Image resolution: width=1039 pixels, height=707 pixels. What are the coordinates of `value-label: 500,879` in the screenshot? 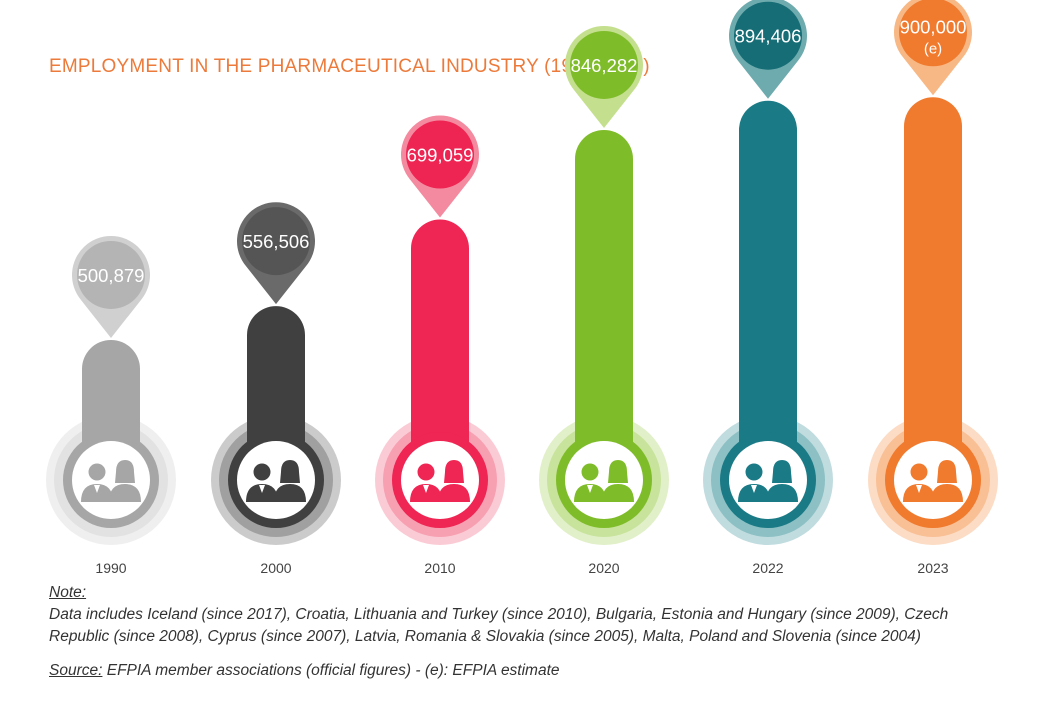 It's located at (111, 275).